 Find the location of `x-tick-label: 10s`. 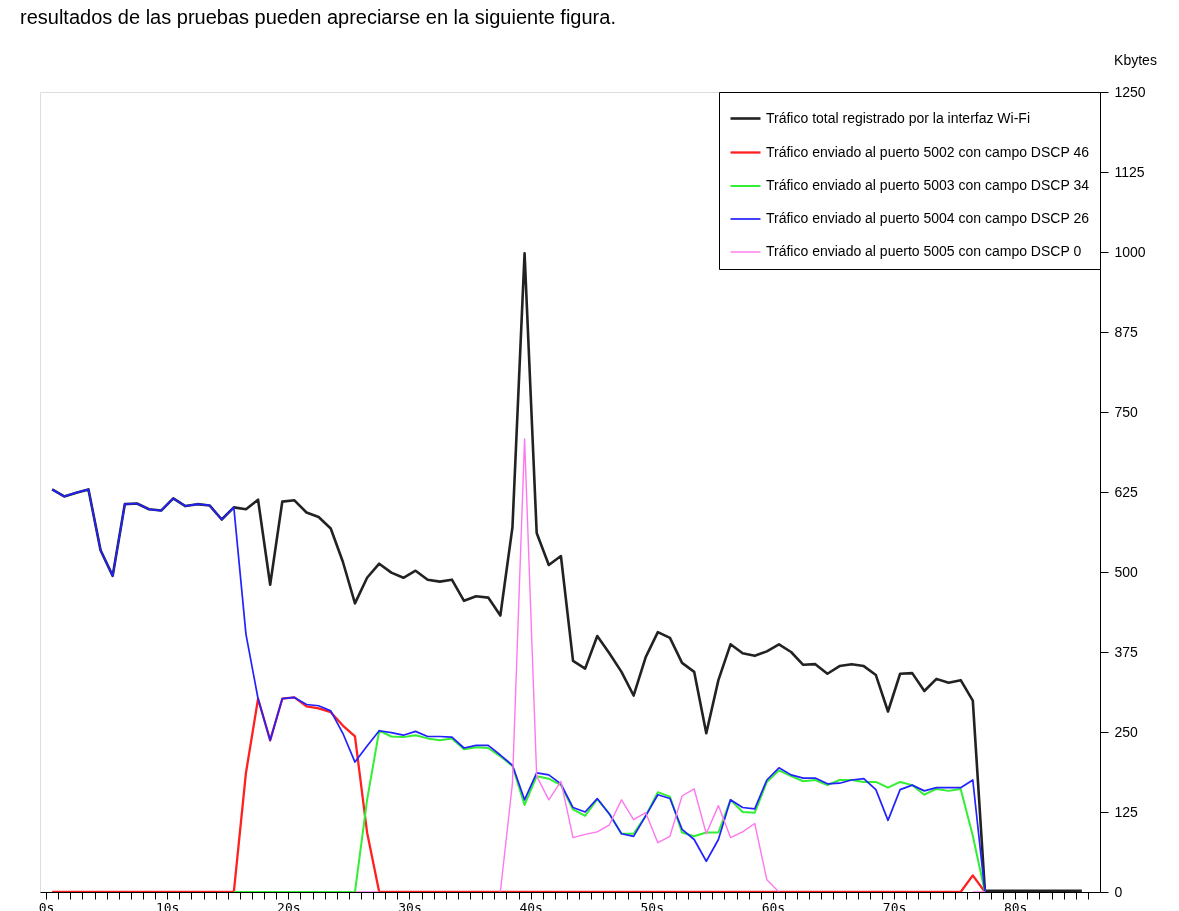

x-tick-label: 10s is located at coordinates (167, 905).